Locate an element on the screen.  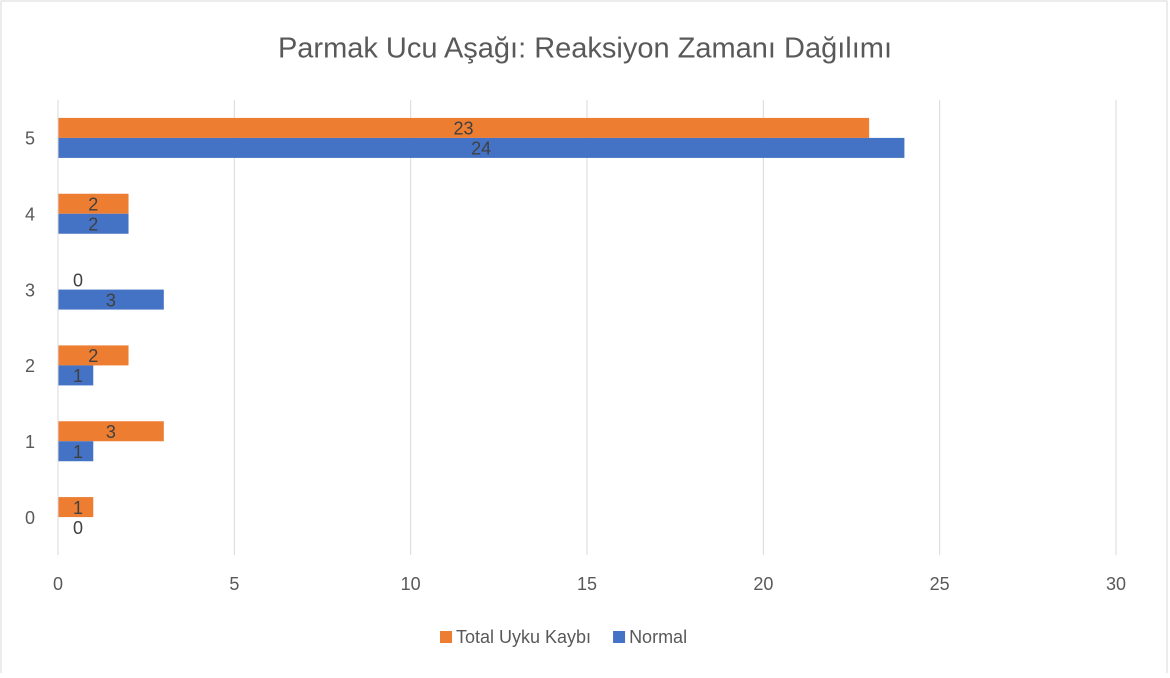
y-tick-label: 2 is located at coordinates (30, 366).